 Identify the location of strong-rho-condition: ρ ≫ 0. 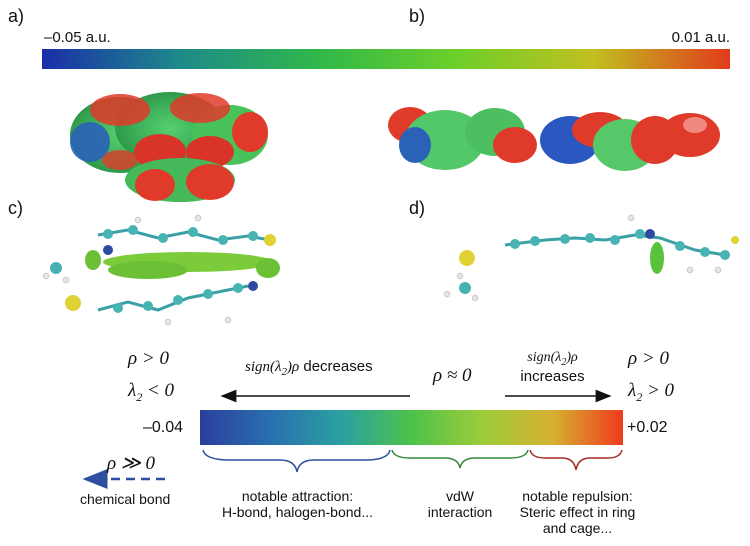
(131, 463).